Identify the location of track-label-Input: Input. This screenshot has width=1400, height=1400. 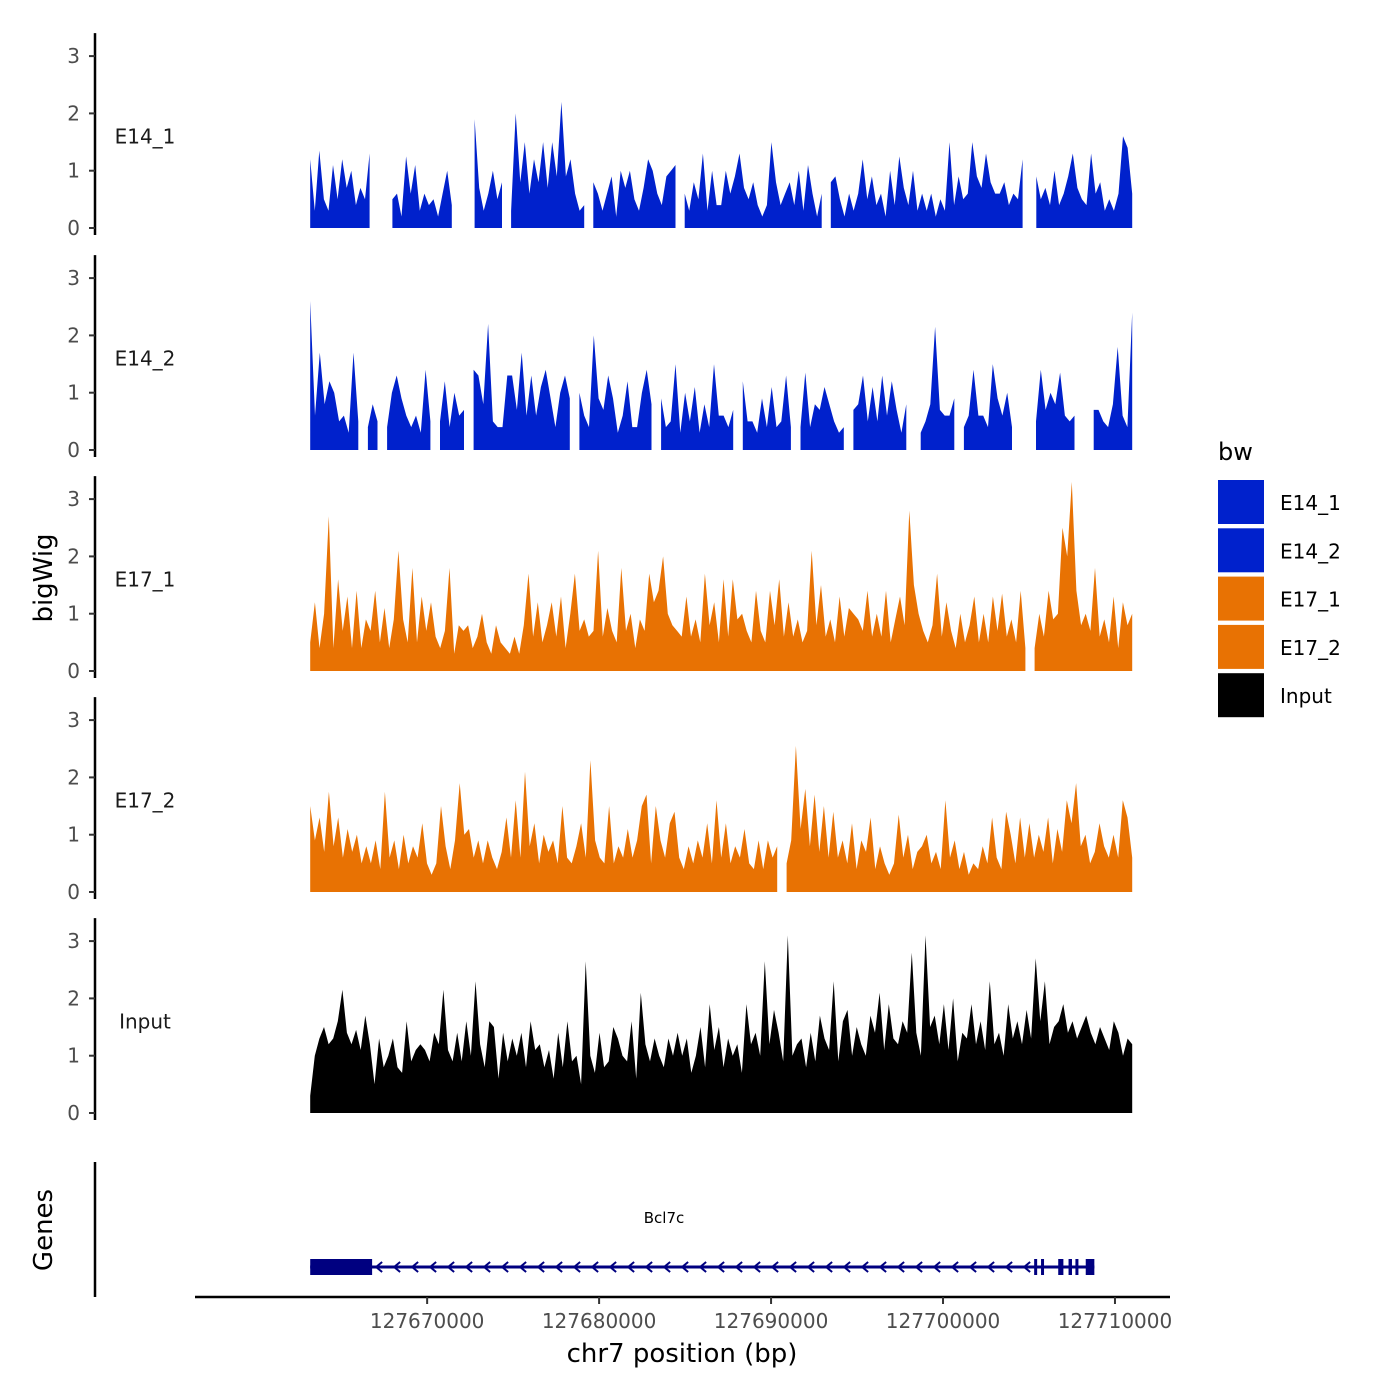
(145, 1021).